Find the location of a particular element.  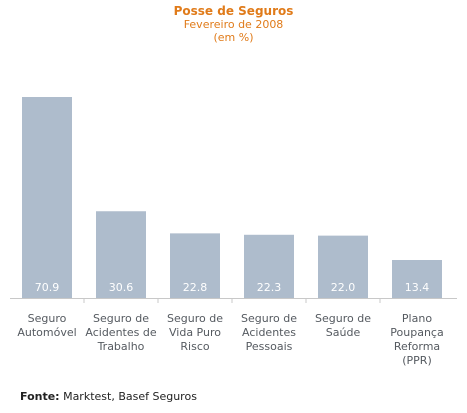

chart-subtitle: Fevereiro de 2008 is located at coordinates (233, 24).